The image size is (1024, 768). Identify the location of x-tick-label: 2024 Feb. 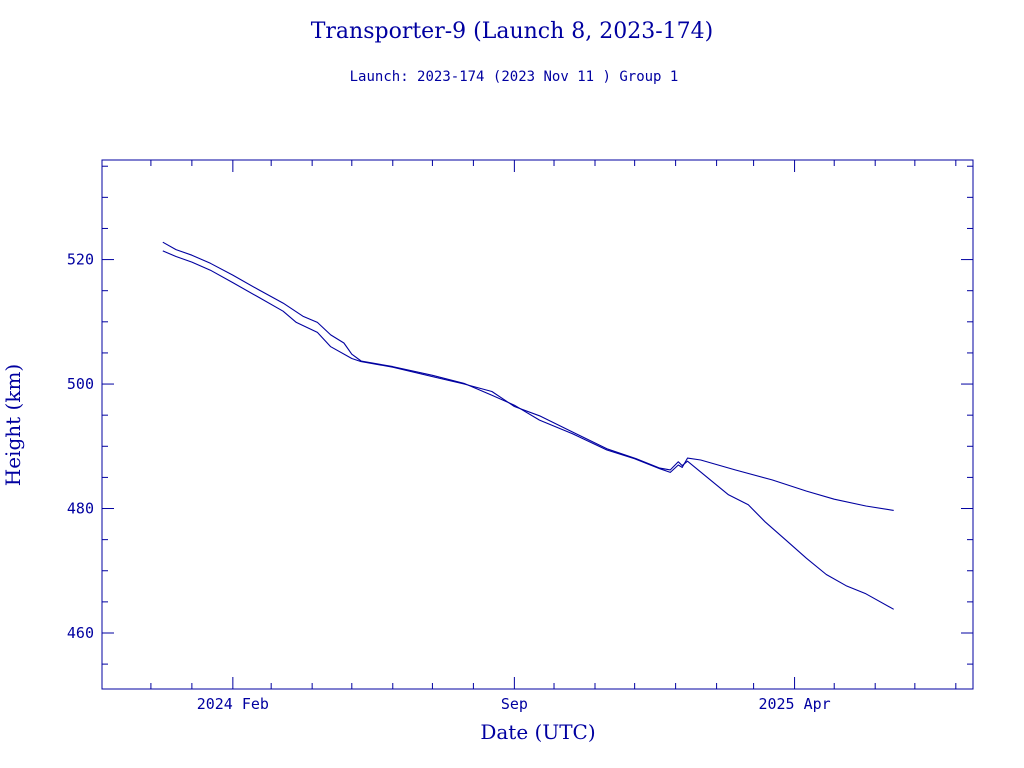
(233, 704).